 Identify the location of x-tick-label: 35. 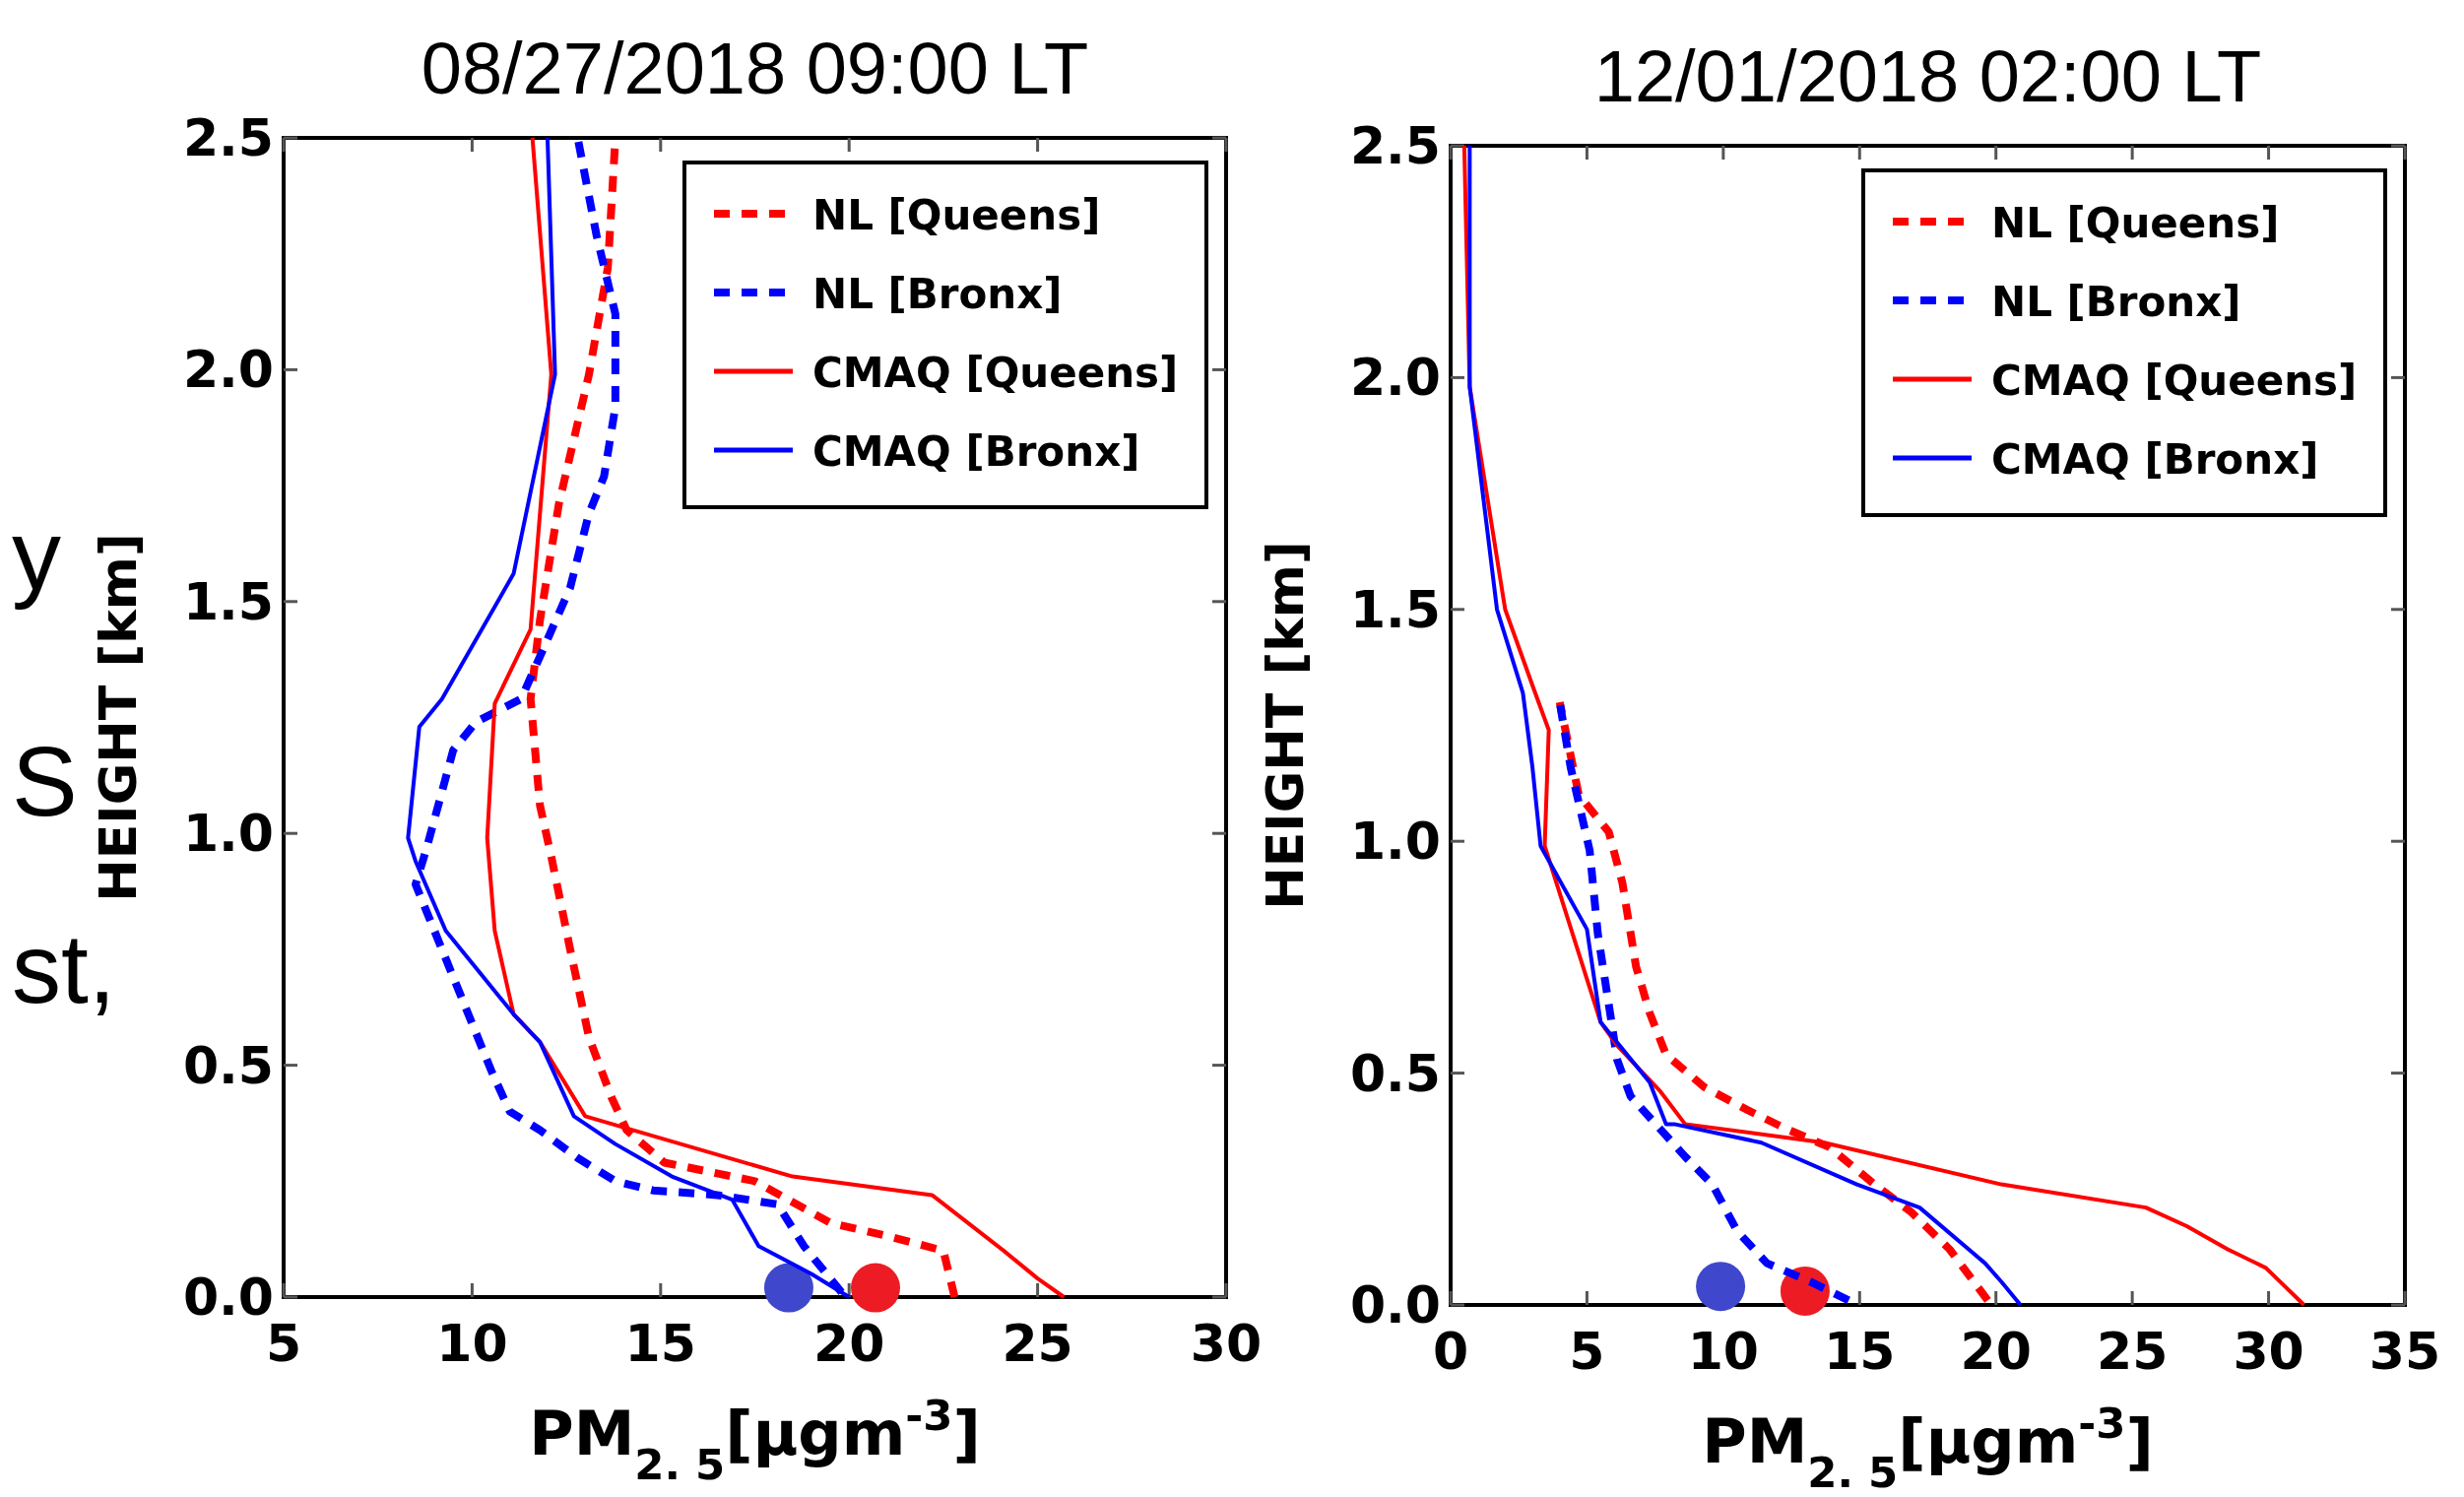
(2404, 1351).